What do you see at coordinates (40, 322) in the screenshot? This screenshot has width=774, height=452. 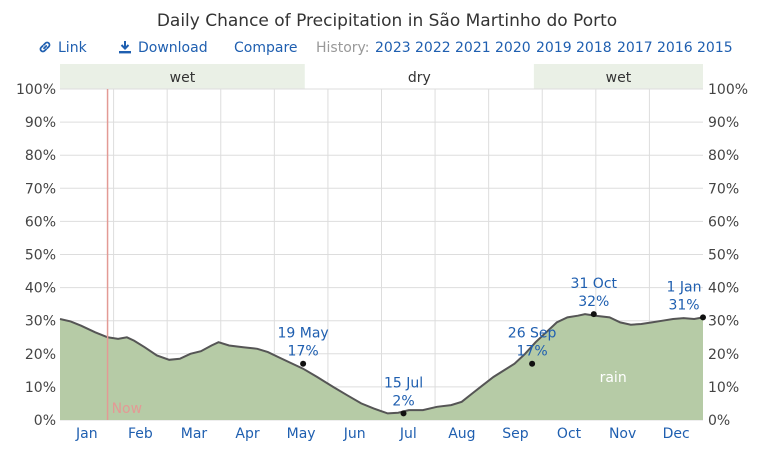 I see `y-tick-label-left: 30%` at bounding box center [40, 322].